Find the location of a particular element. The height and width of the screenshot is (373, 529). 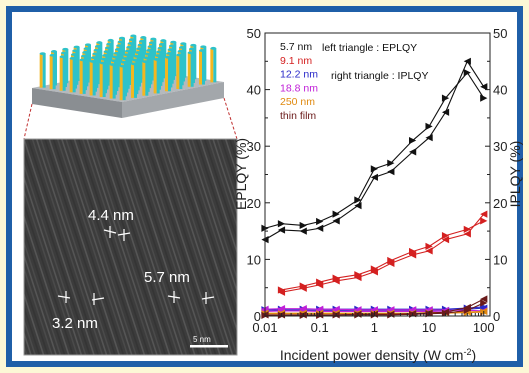

x-tick-label: 10 is located at coordinates (429, 327).